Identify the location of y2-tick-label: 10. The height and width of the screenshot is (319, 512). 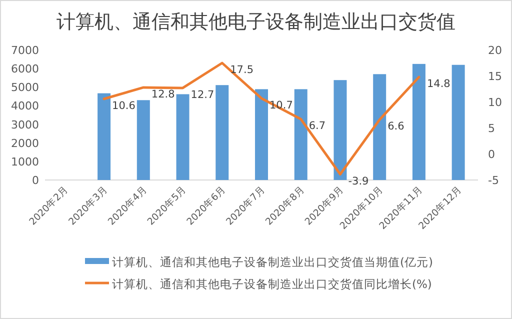
(495, 102).